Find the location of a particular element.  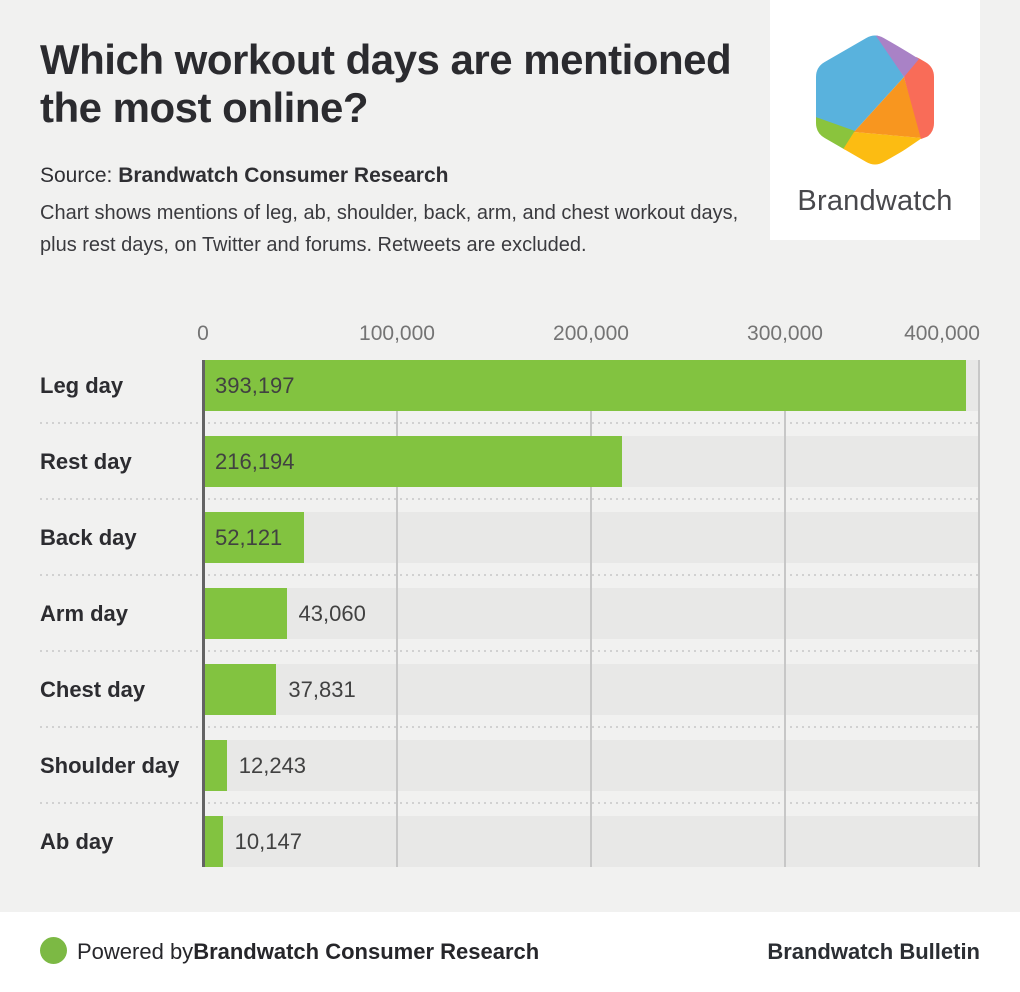

source-label: Source: is located at coordinates (79, 175).